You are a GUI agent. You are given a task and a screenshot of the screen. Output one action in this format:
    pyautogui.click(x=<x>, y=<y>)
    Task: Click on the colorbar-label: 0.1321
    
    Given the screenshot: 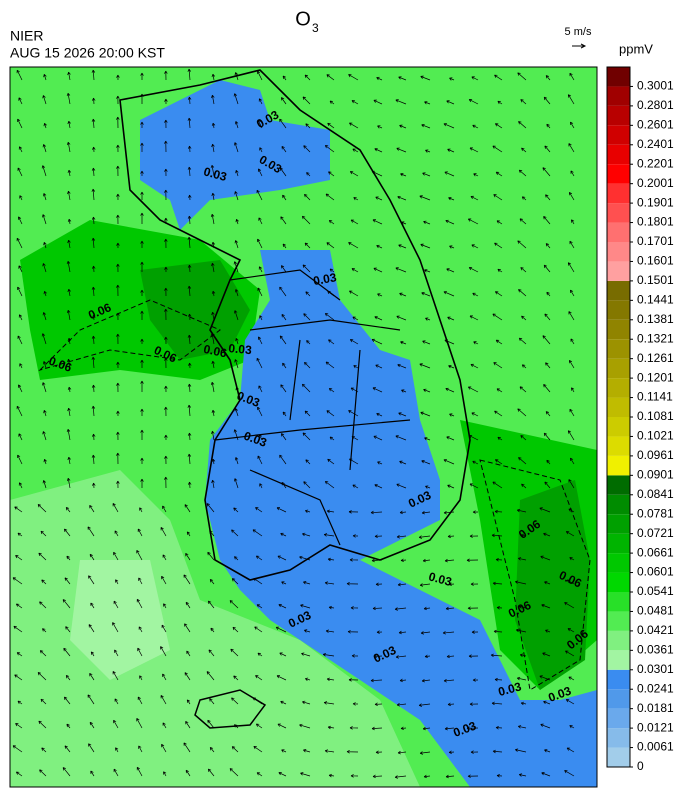 What is the action you would take?
    pyautogui.click(x=655, y=338)
    